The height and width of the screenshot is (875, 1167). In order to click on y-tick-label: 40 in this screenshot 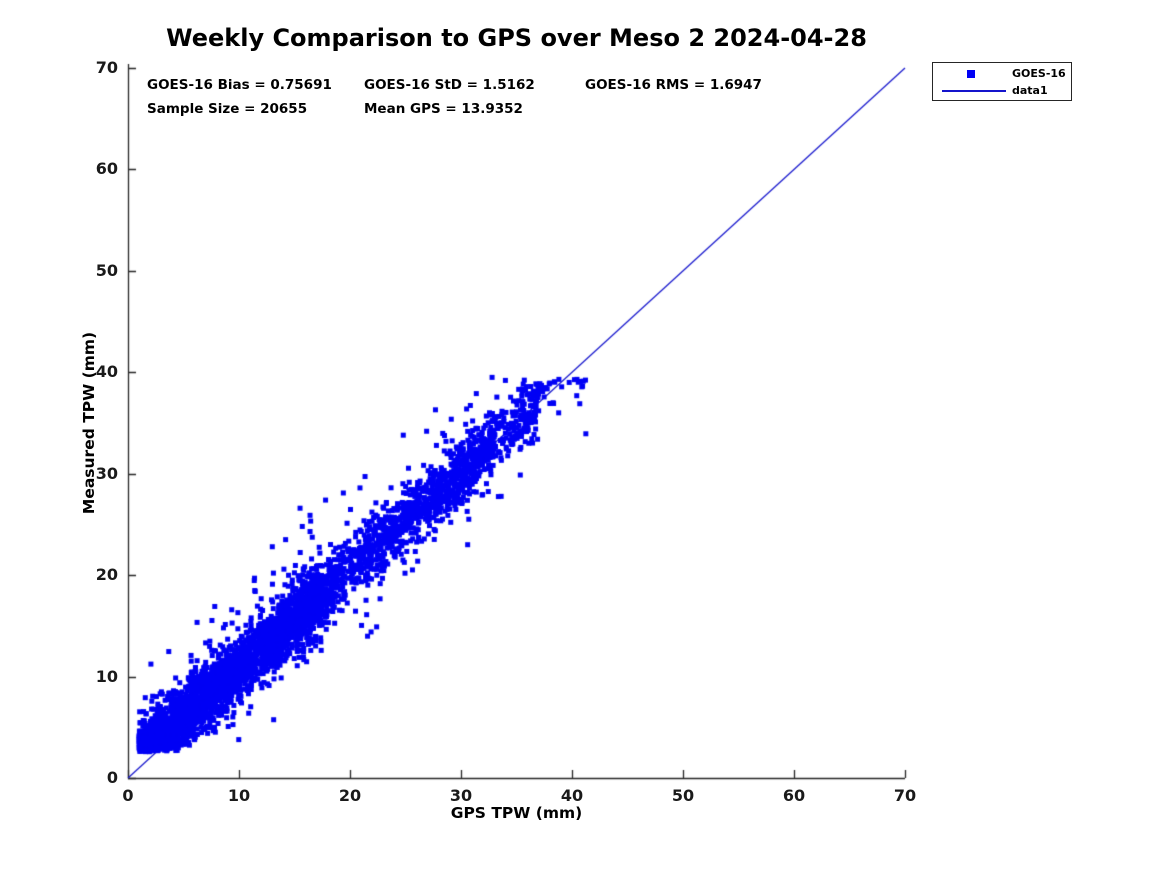, I will do `click(106, 372)`.